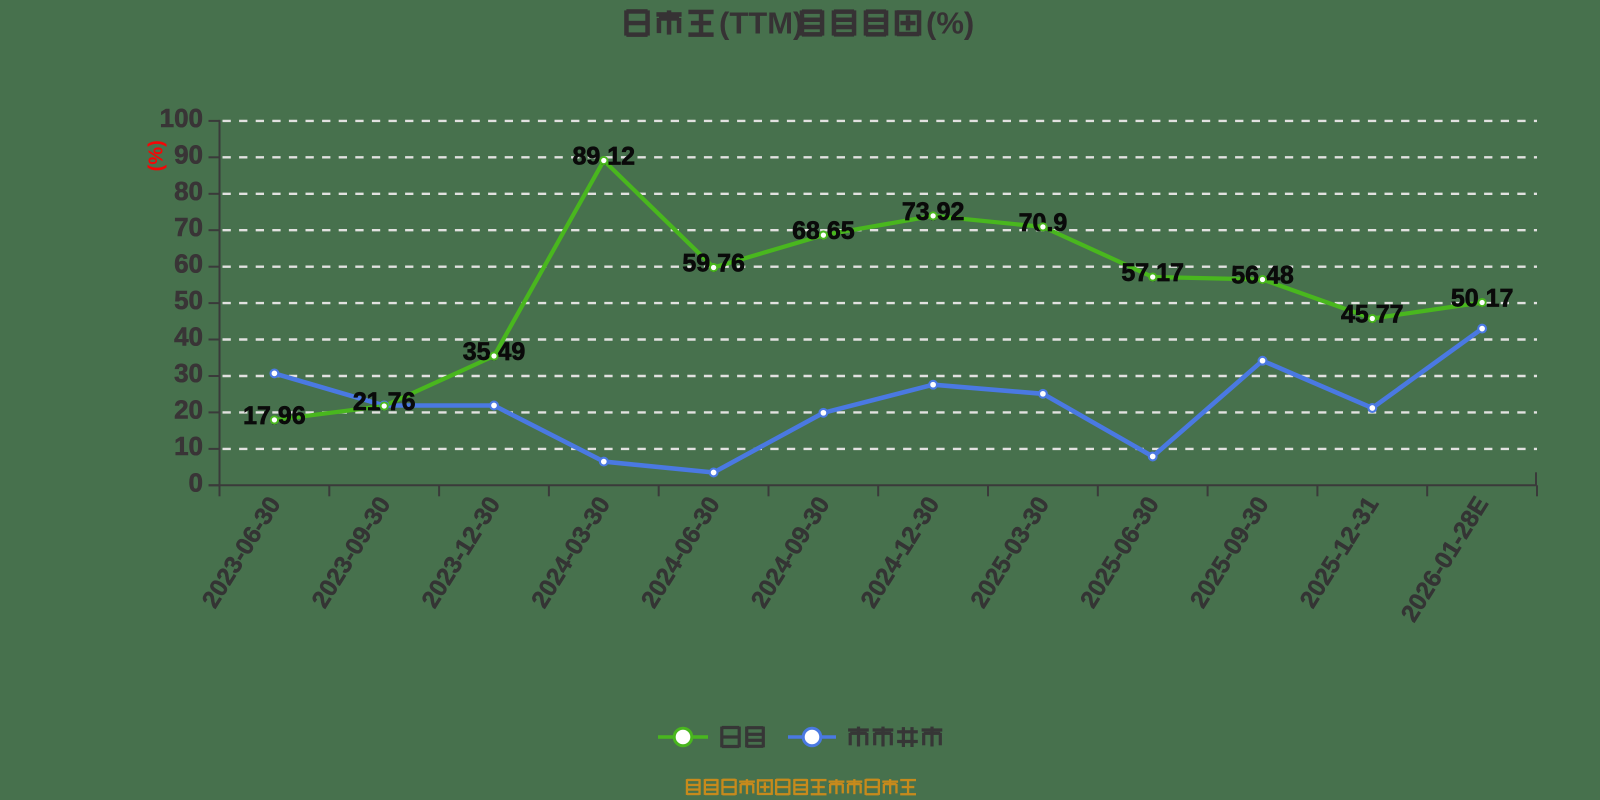  Describe the element at coordinates (188, 373) in the screenshot. I see `svg-text: 30` at that location.